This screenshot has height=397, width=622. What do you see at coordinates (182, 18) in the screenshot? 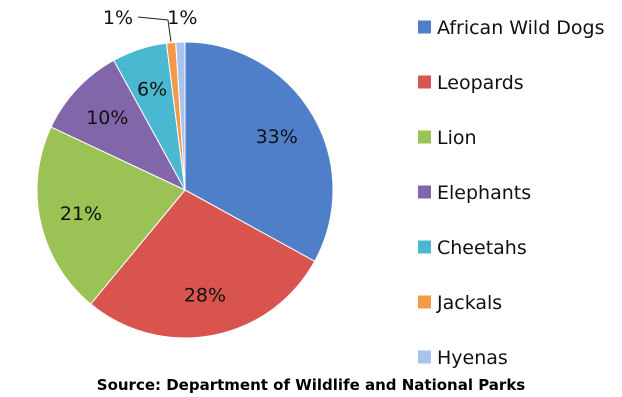
I see `data-label-hyenas: 1%` at bounding box center [182, 18].